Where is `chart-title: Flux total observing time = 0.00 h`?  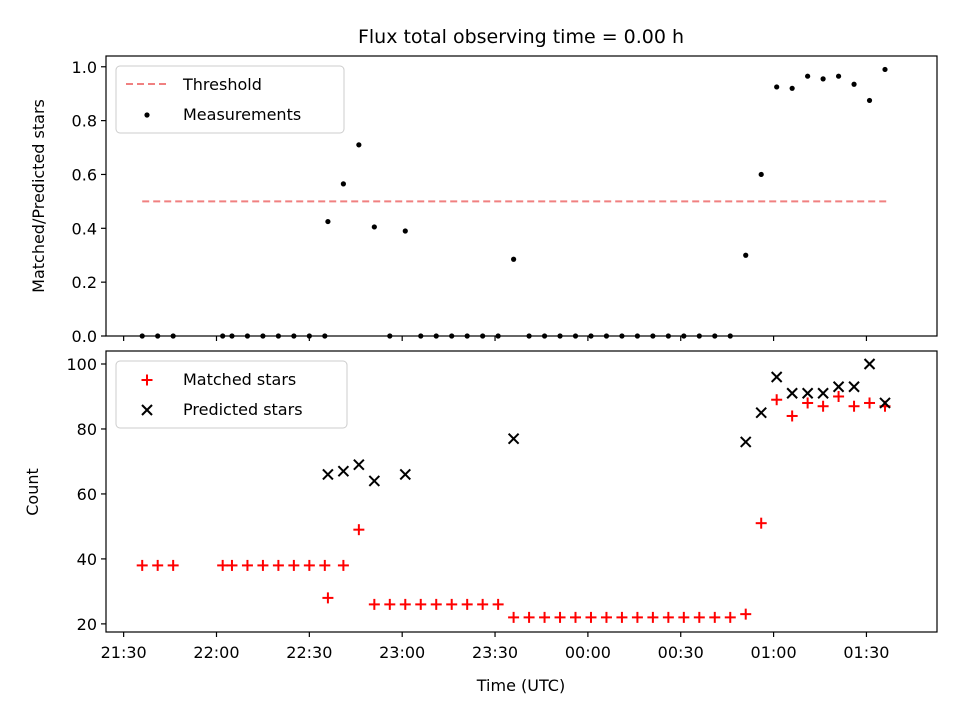
chart-title: Flux total observing time = 0.00 h is located at coordinates (521, 37).